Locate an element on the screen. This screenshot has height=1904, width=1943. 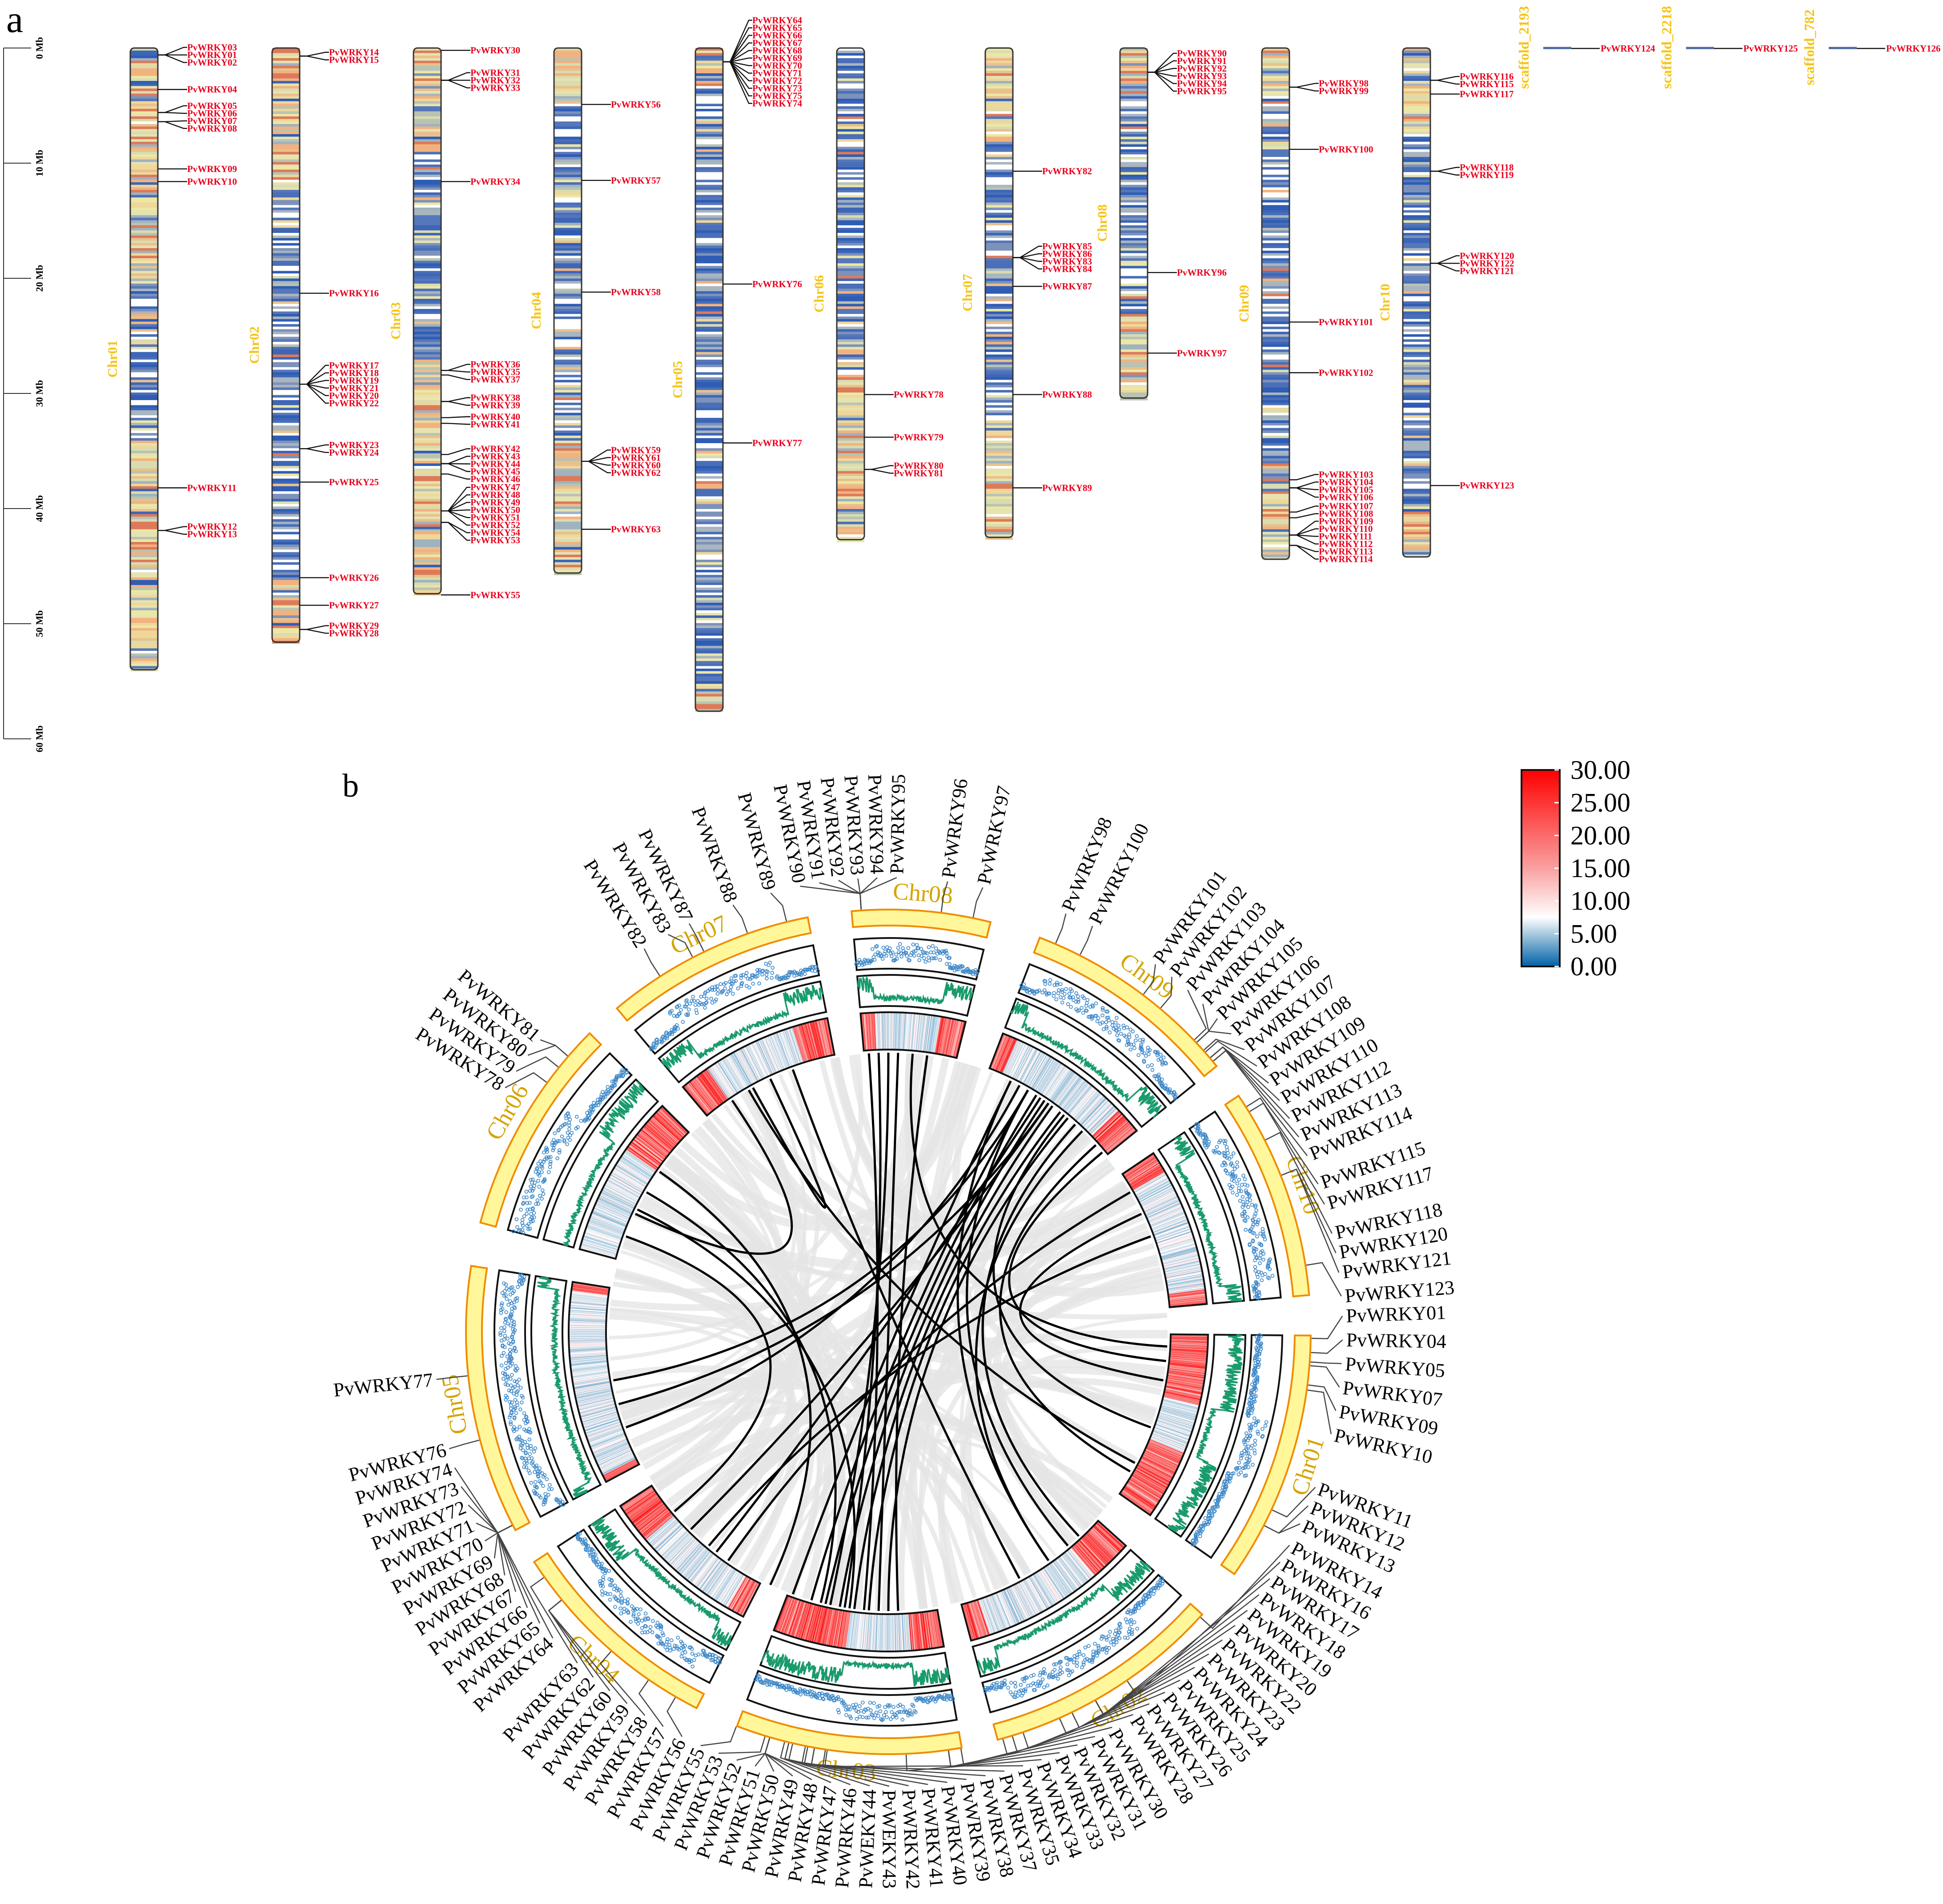
gene-label: PvWRKY64 is located at coordinates (777, 20).